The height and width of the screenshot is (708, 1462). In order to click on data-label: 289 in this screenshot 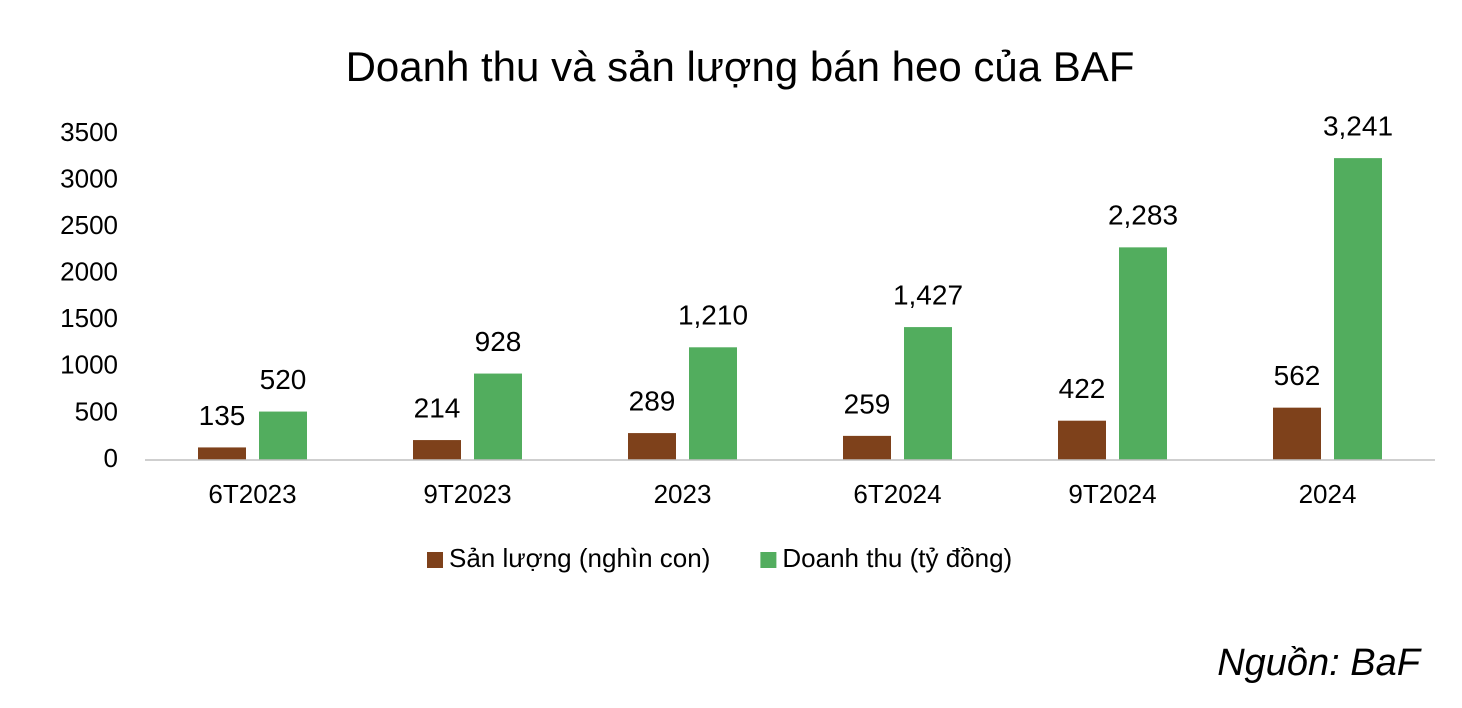, I will do `click(652, 400)`.